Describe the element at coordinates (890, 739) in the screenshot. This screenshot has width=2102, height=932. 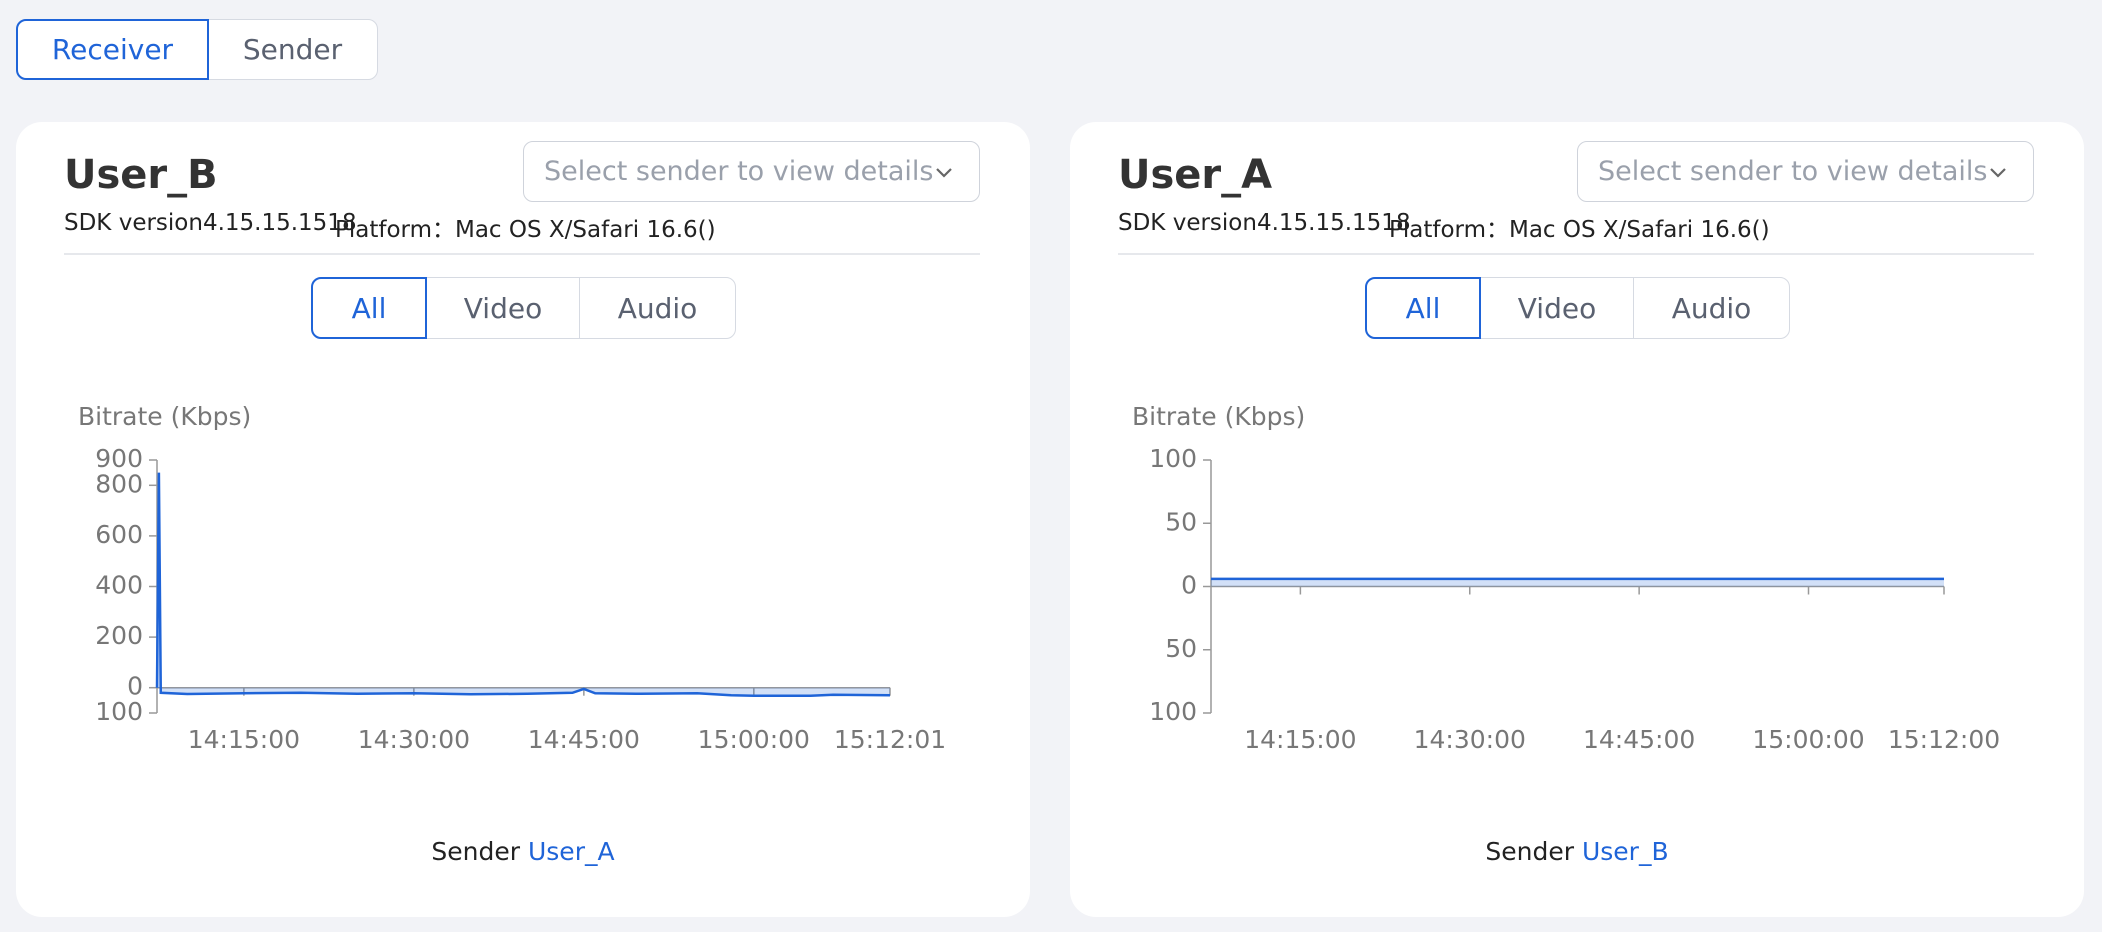
I see `x-tick-label: 15:12:01` at that location.